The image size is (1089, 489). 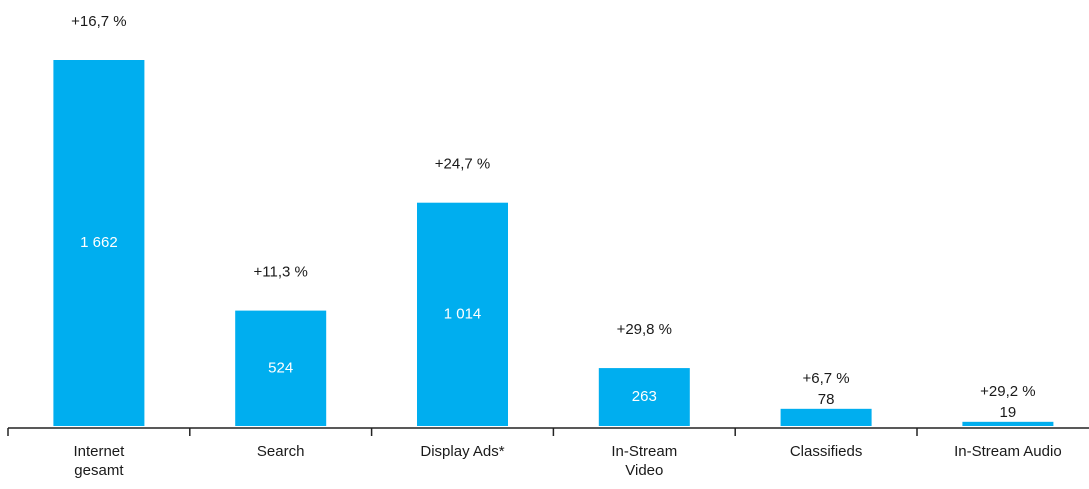 What do you see at coordinates (644, 461) in the screenshot?
I see `x-tick-label: In-Stream Video` at bounding box center [644, 461].